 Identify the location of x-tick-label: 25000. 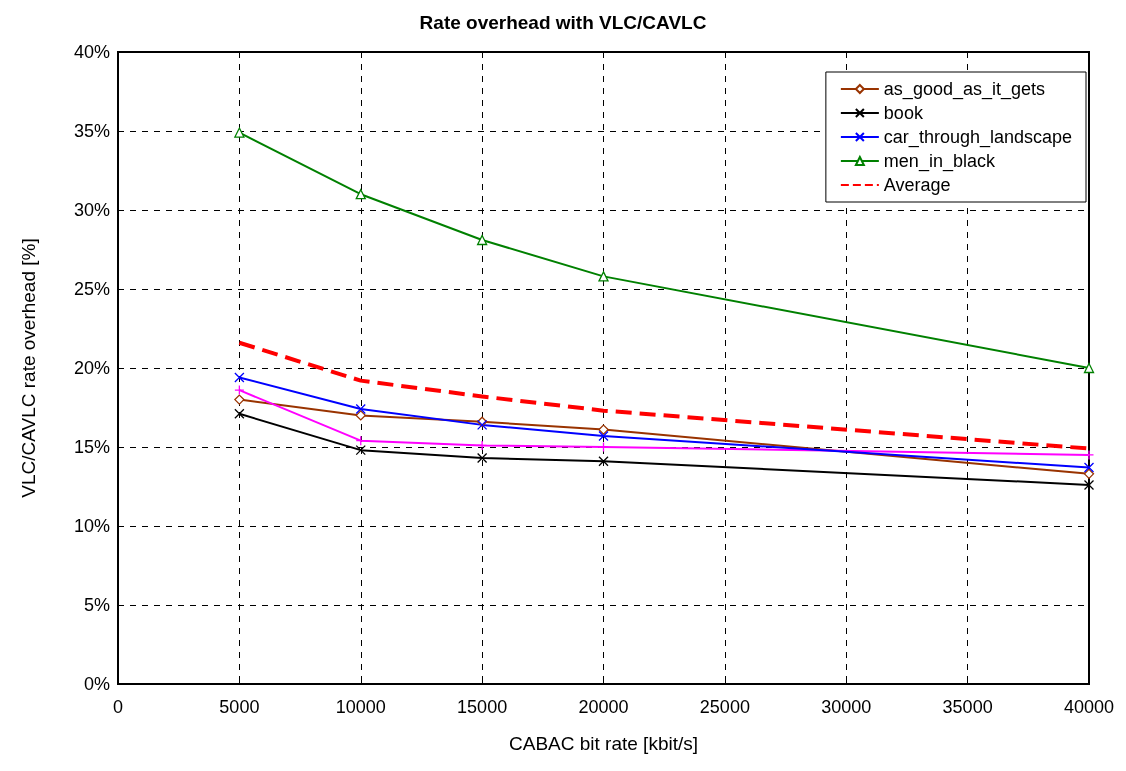
(724, 707).